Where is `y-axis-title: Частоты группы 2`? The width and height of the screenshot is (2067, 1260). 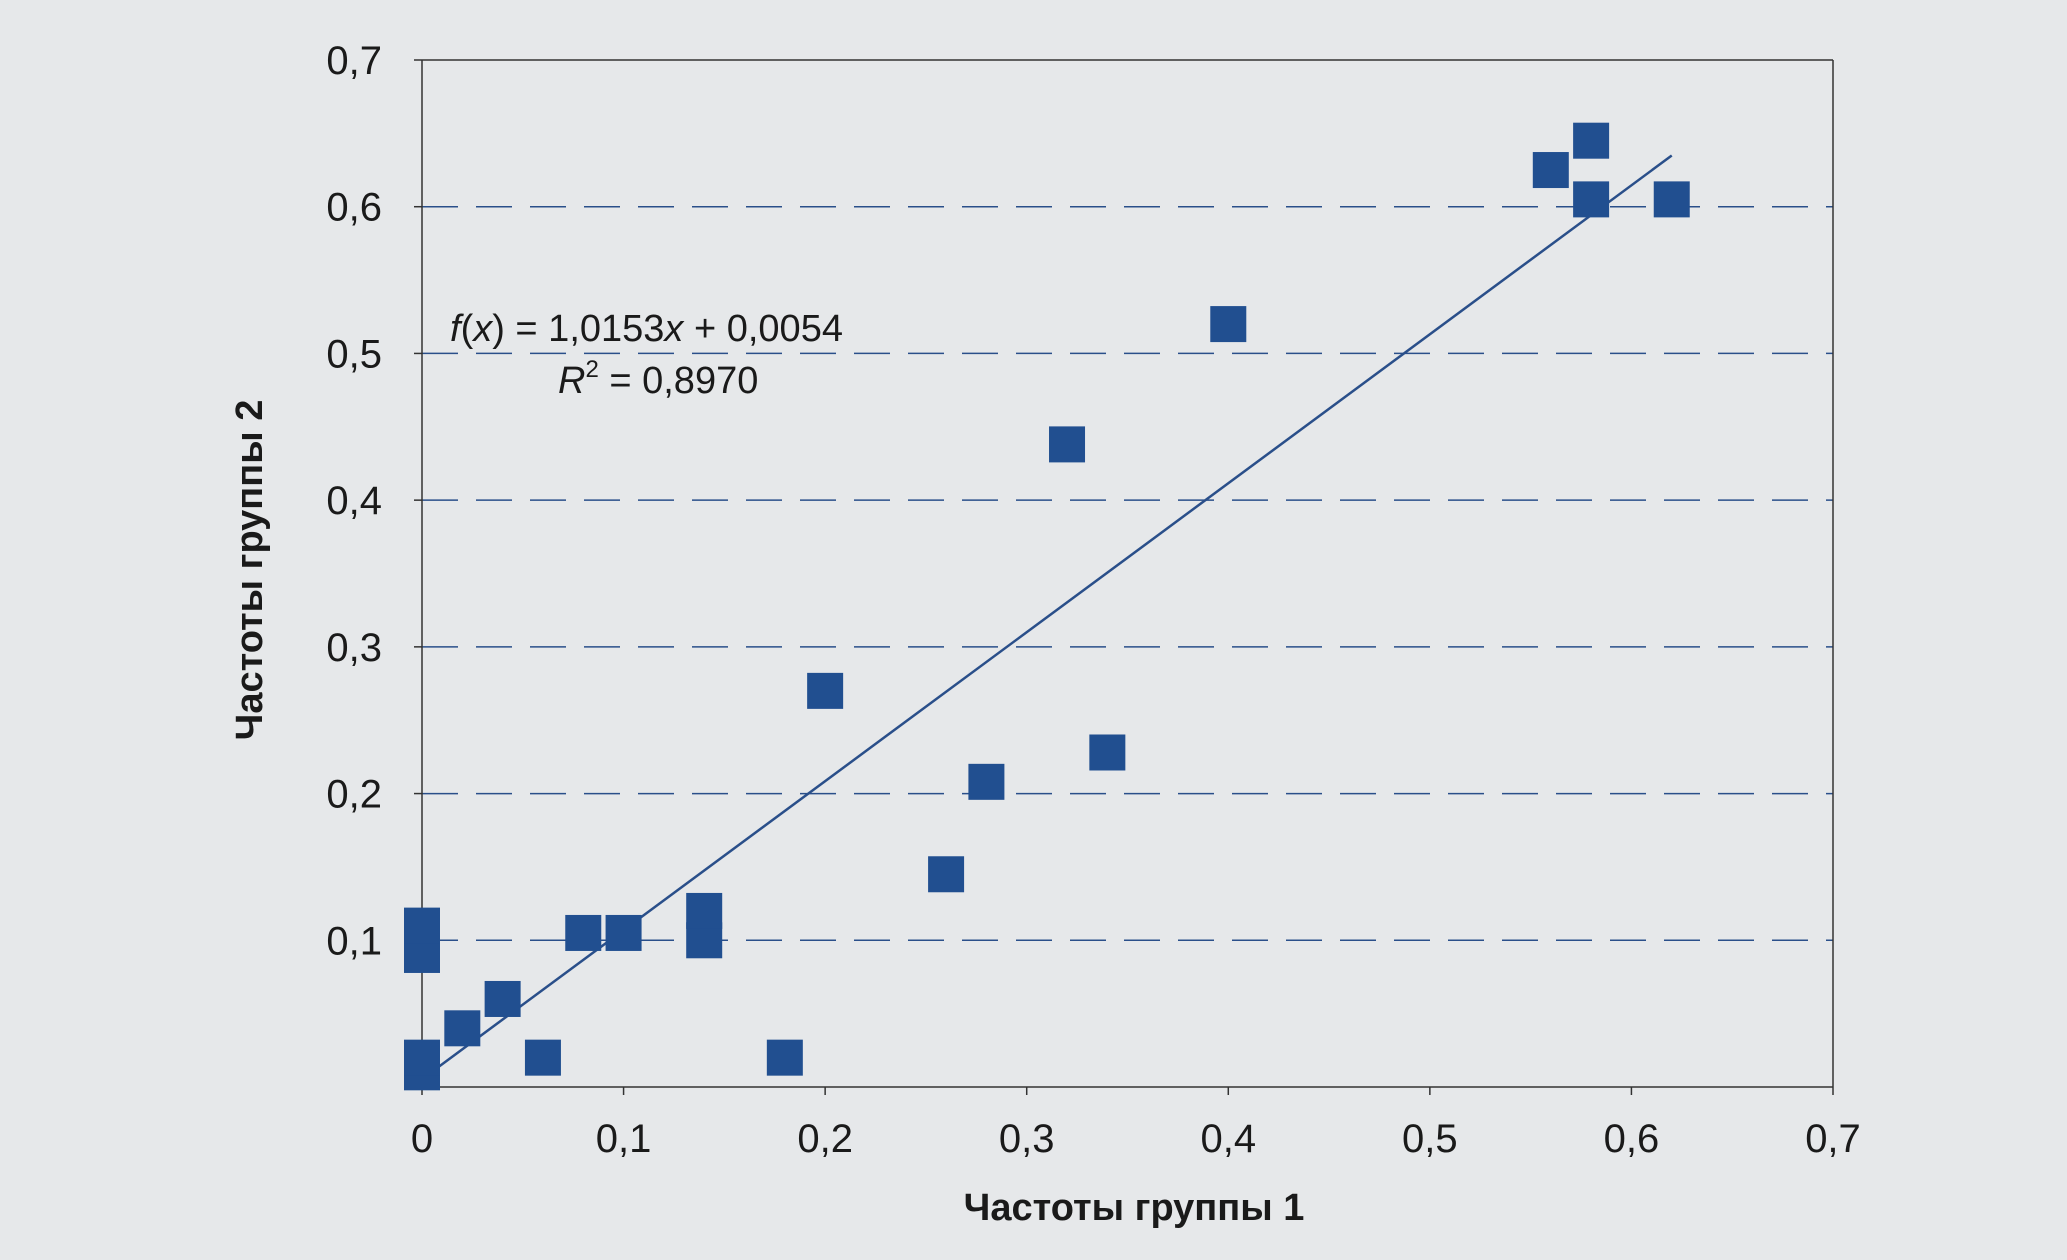 y-axis-title: Частоты группы 2 is located at coordinates (250, 570).